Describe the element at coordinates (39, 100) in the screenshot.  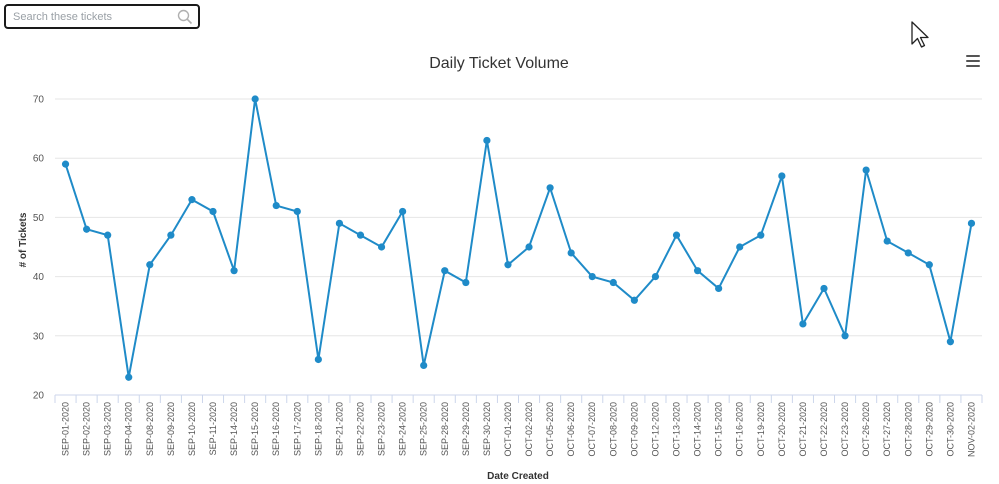
I see `y-tick-label: 70` at that location.